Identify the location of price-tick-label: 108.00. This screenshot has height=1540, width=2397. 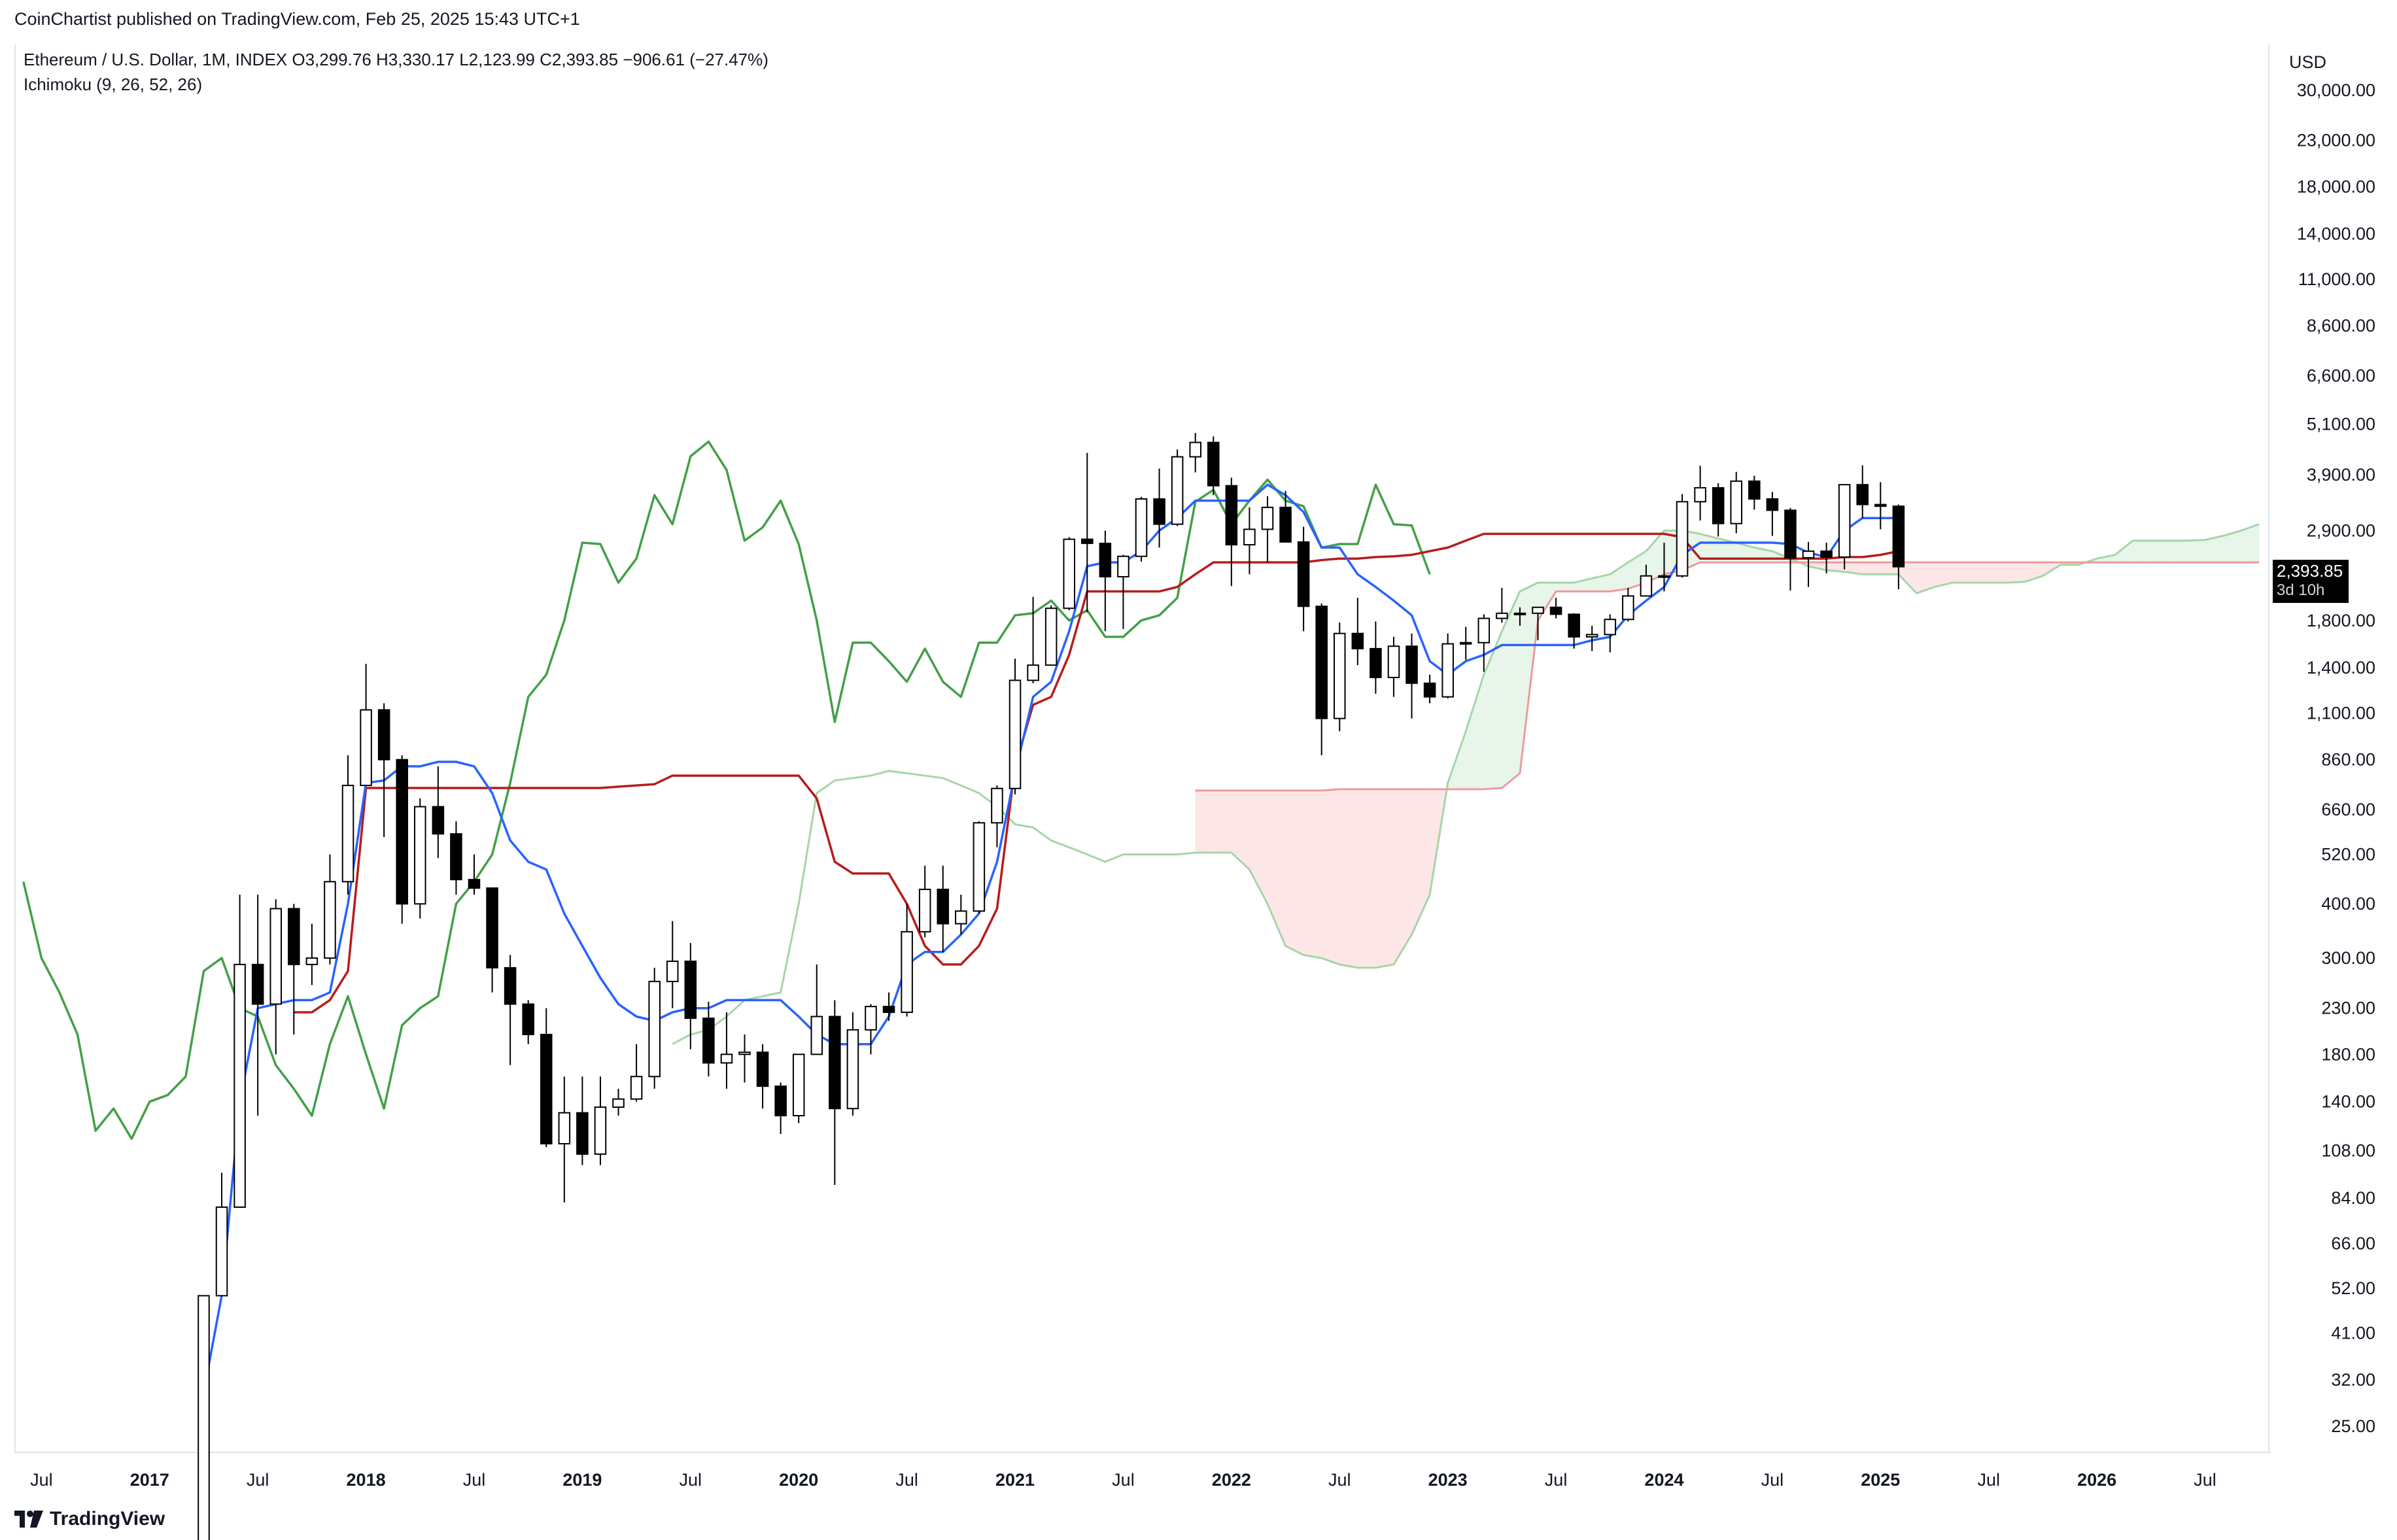
(2348, 1151).